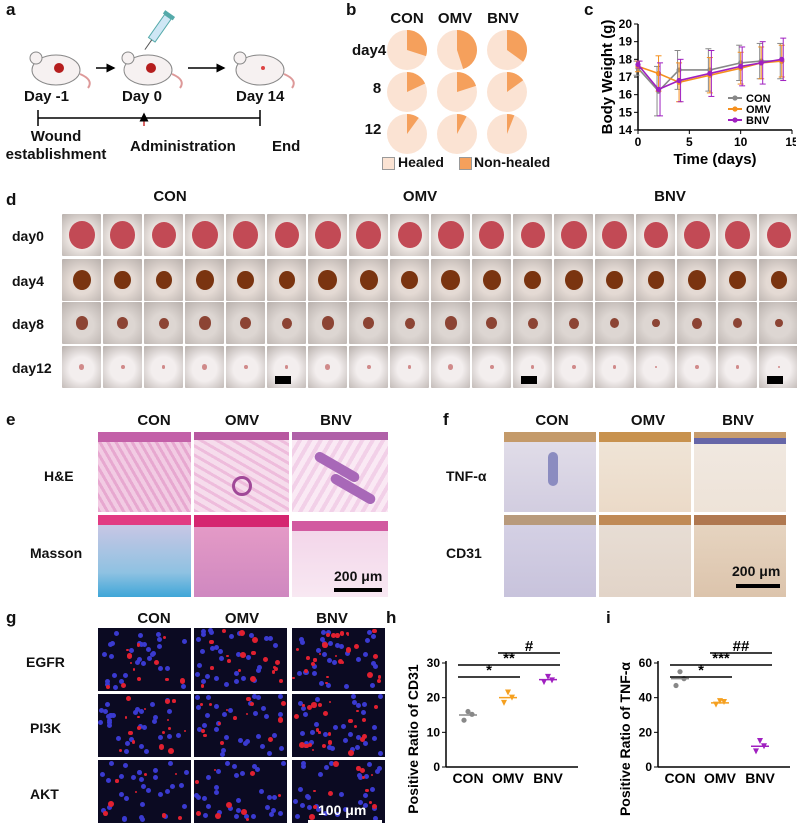  Describe the element at coordinates (338, 791) in the screenshot. I see `fluorescence-image` at that location.